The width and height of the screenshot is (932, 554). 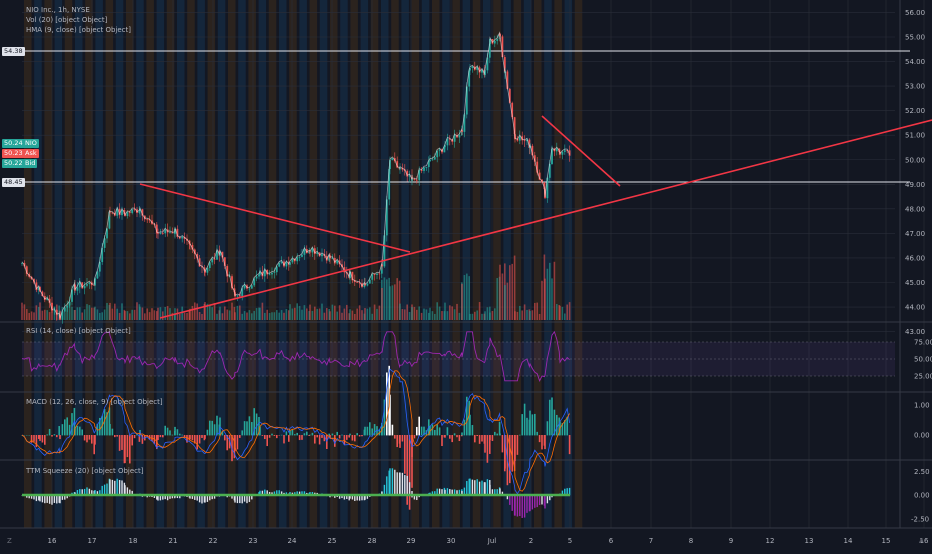 I want to click on rsi-legend: RSI (14, close) [object Object], so click(x=78, y=331).